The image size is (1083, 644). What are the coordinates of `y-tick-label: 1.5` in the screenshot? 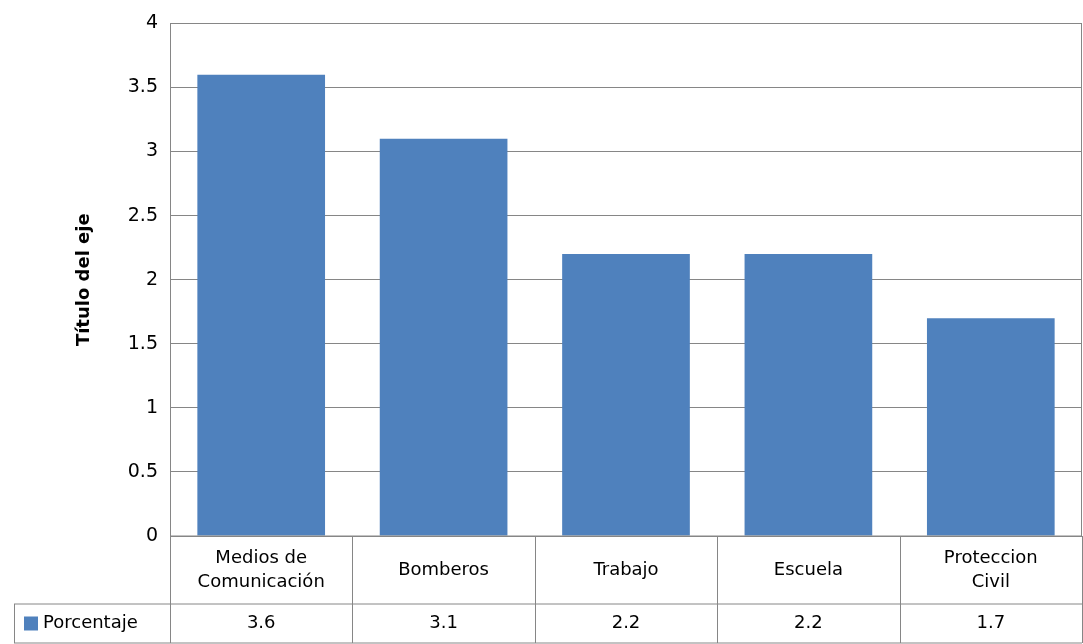 It's located at (142, 341).